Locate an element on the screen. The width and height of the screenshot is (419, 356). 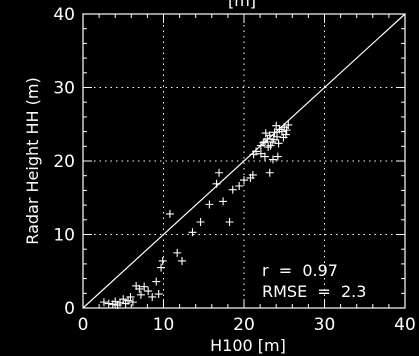
annotation-rmse: RMSE = 2.3 is located at coordinates (314, 291).